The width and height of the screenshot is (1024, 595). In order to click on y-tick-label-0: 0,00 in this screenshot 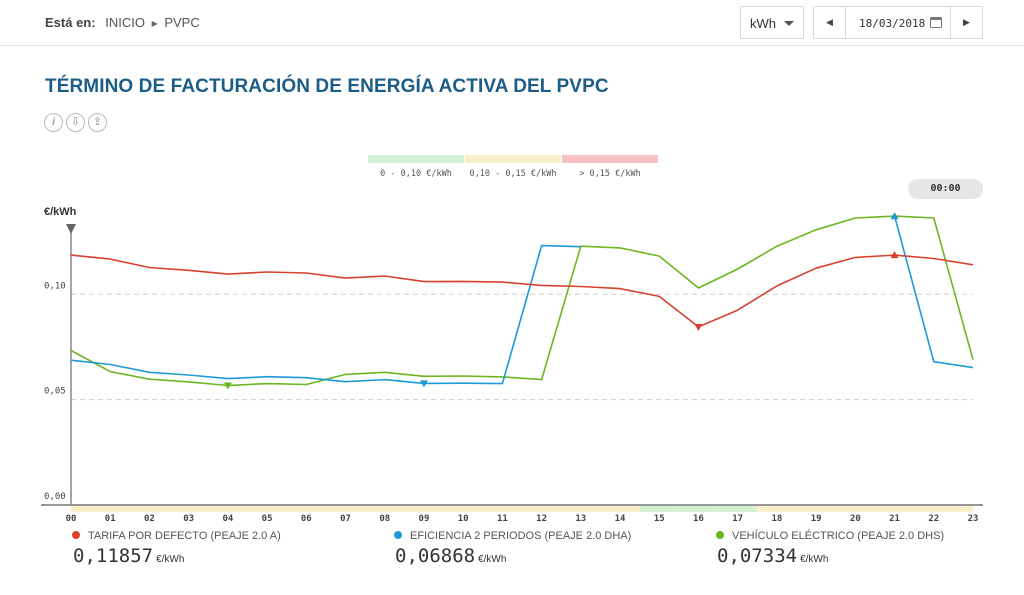, I will do `click(55, 497)`.